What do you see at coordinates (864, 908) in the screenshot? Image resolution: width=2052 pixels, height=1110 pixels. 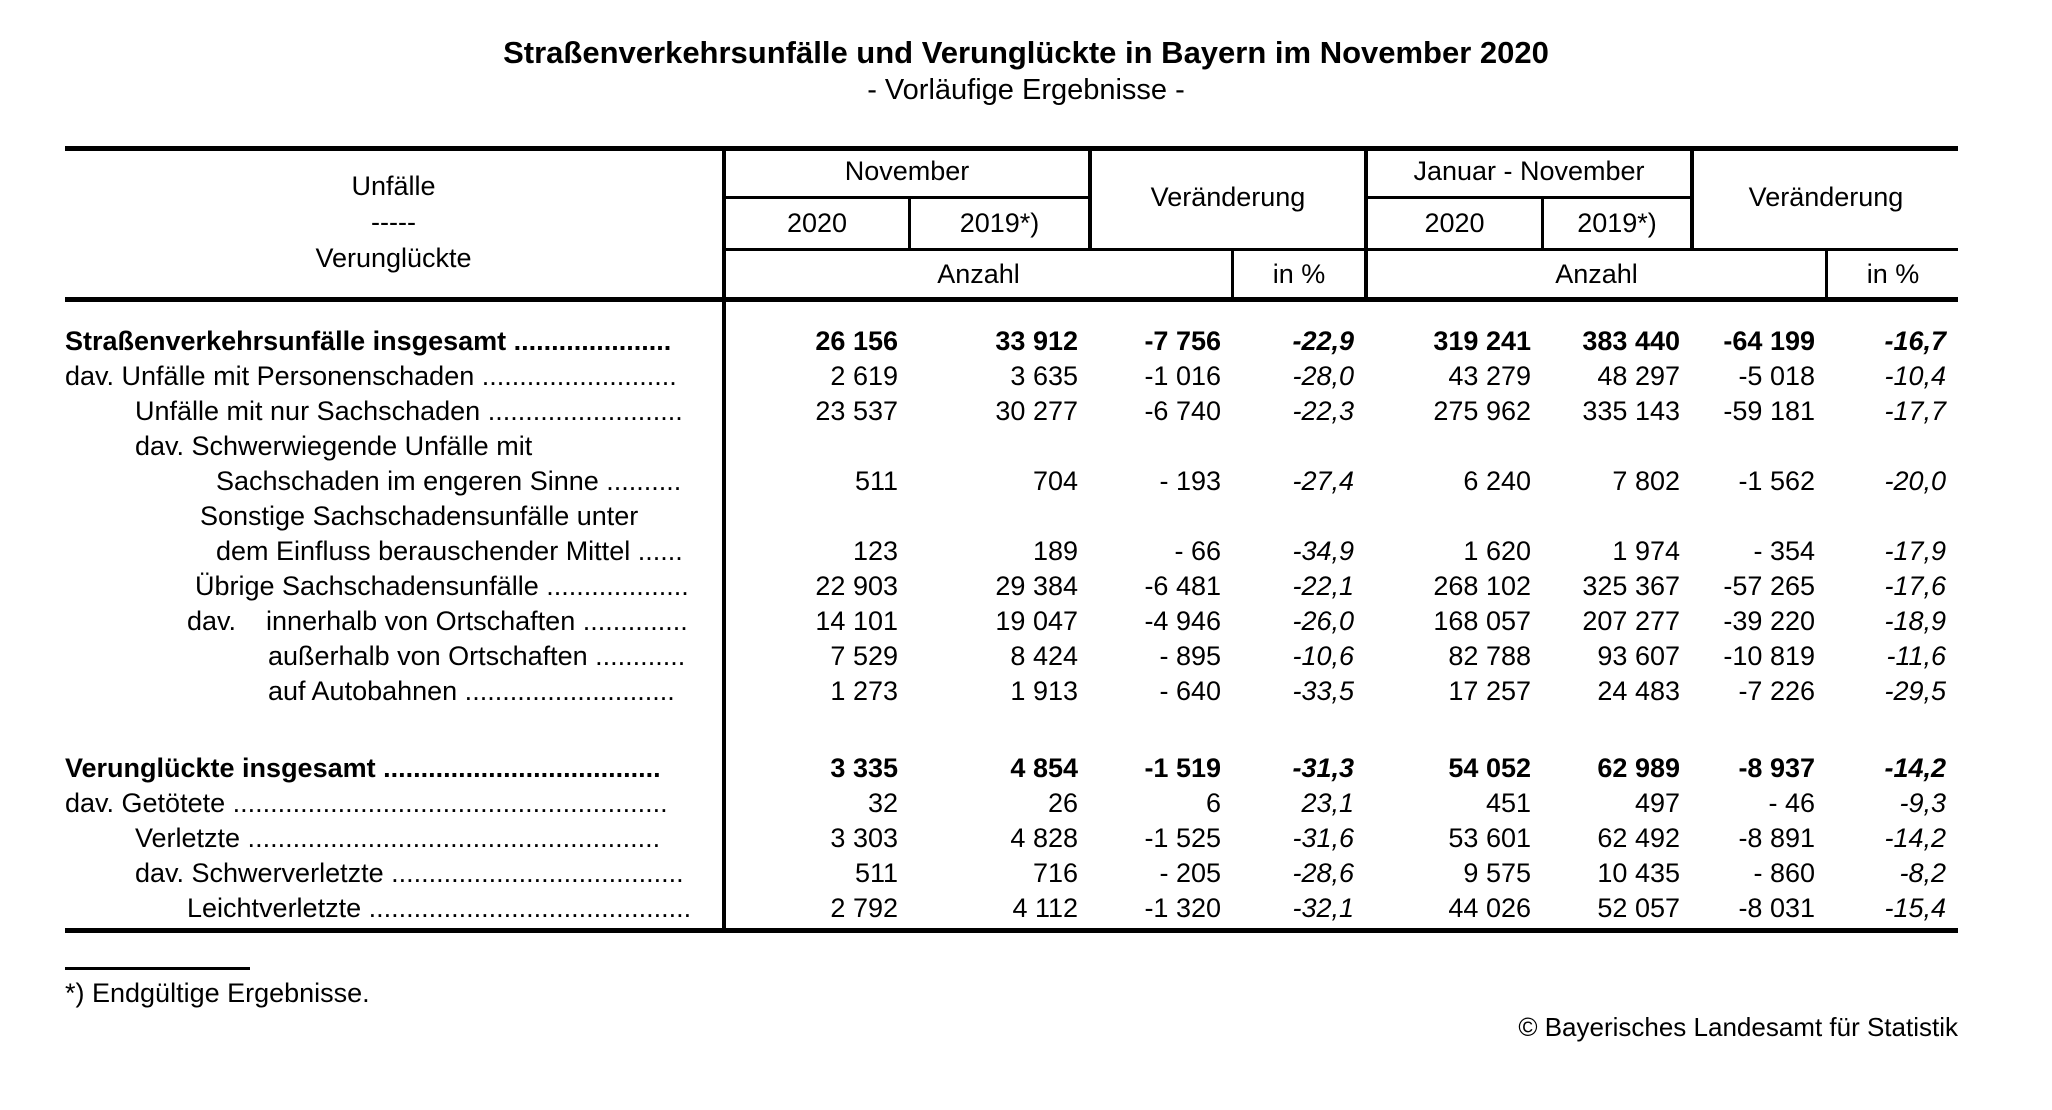 I see `cell-c1: 2 792` at bounding box center [864, 908].